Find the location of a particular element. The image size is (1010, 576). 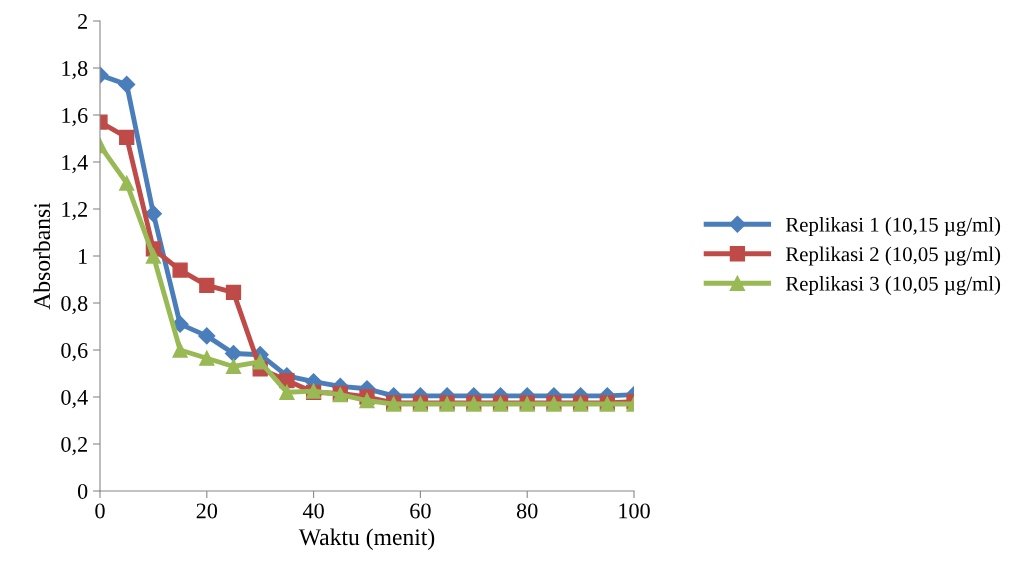

y-tick-label: 0,2 is located at coordinates (74, 446).